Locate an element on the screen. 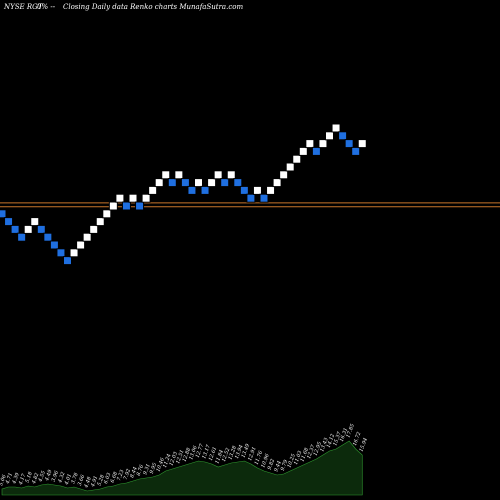  volume-label: 12.51 is located at coordinates (180, 457).